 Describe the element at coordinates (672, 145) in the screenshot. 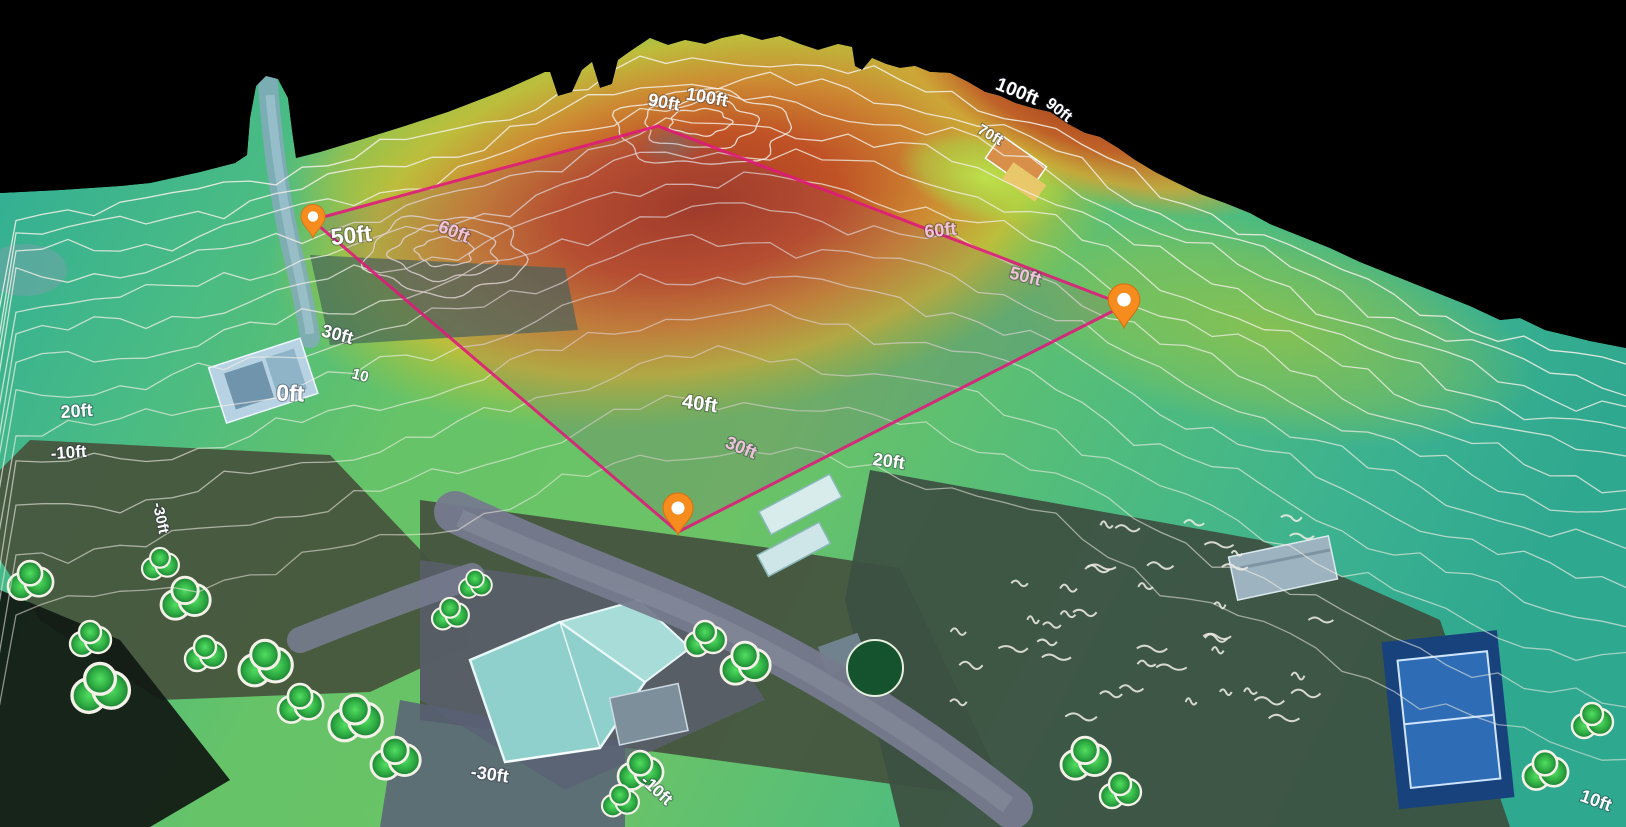

I see `elevation-color-zone` at that location.